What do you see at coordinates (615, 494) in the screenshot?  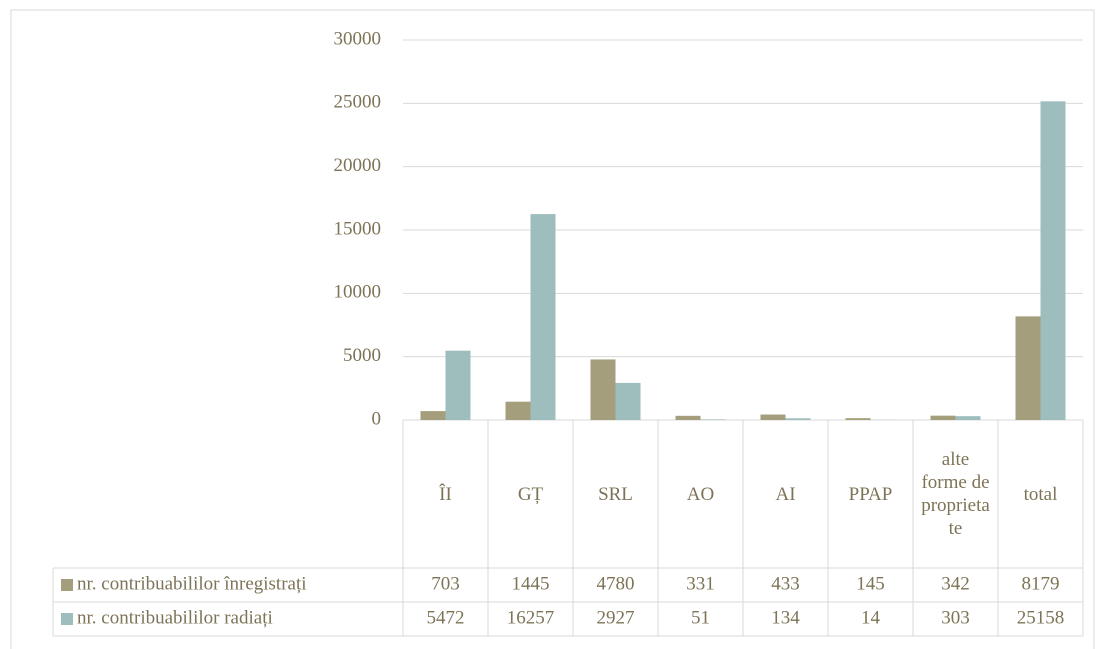 I see `x-tick-label: SRL` at bounding box center [615, 494].